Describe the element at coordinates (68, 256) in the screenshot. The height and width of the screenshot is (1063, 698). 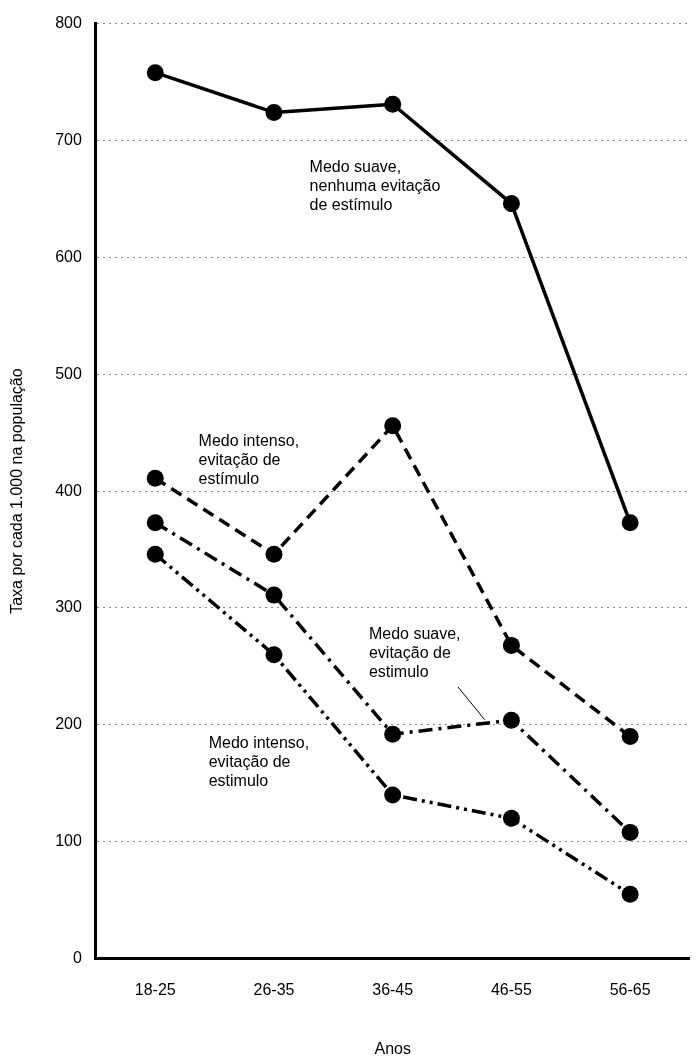
I see `y-tick-label: 600` at that location.